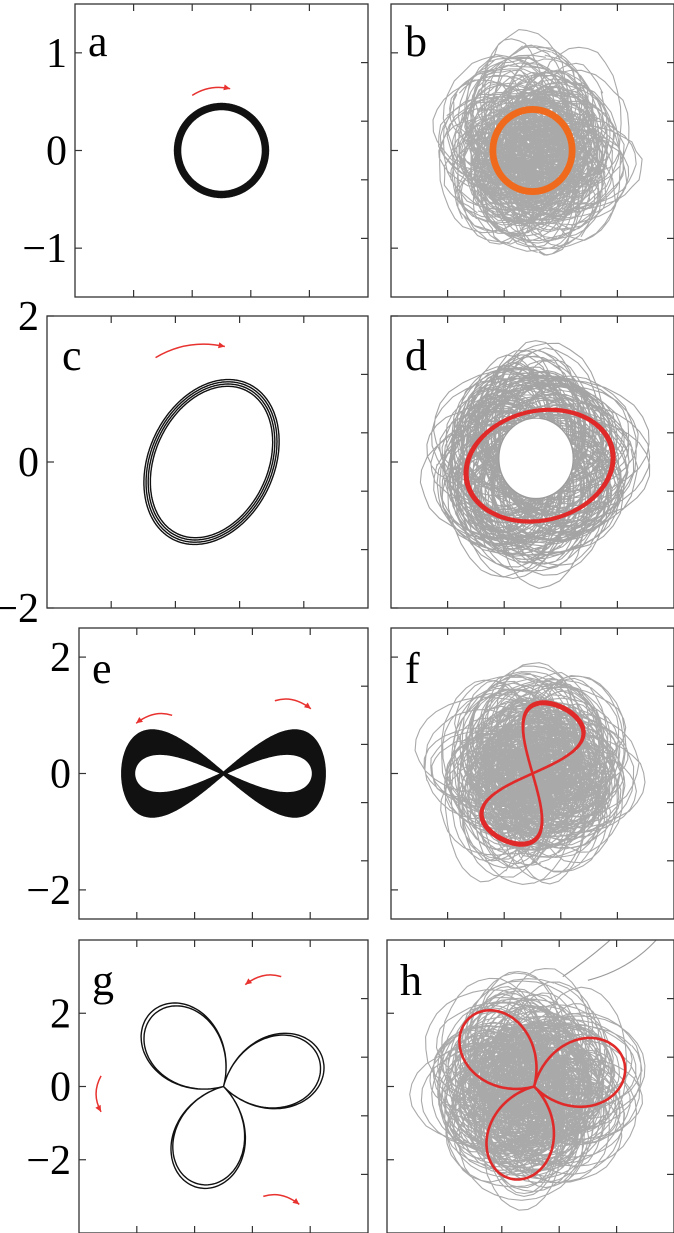  What do you see at coordinates (48, 891) in the screenshot?
I see `ytick-label-e-2: −2` at bounding box center [48, 891].